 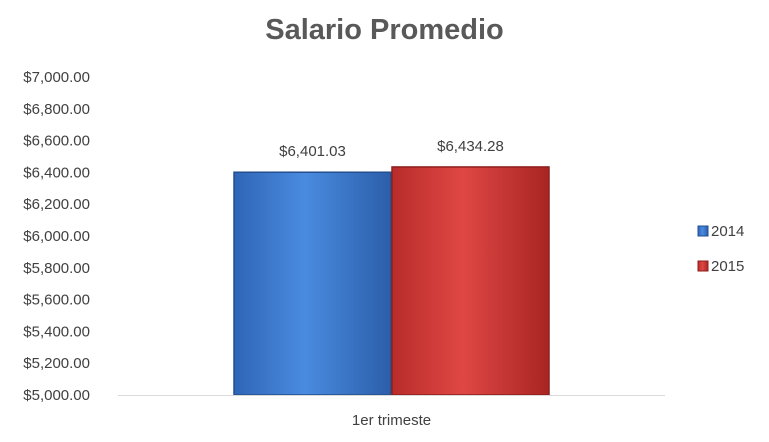 What do you see at coordinates (56, 109) in the screenshot?
I see `y-tick-label: $6,800.00` at bounding box center [56, 109].